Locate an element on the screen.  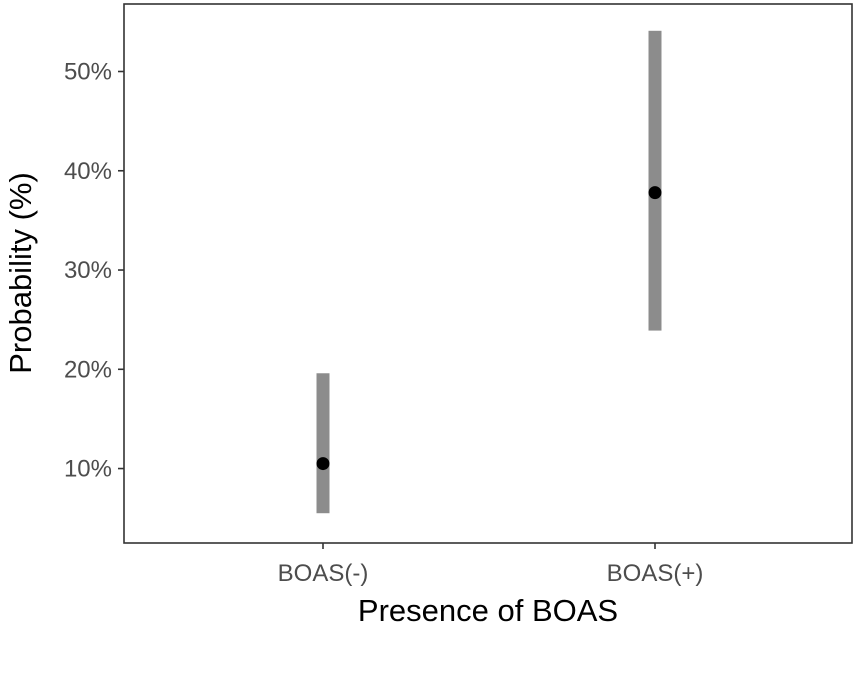
y-axis-title: Probability (%) is located at coordinates (20, 273).